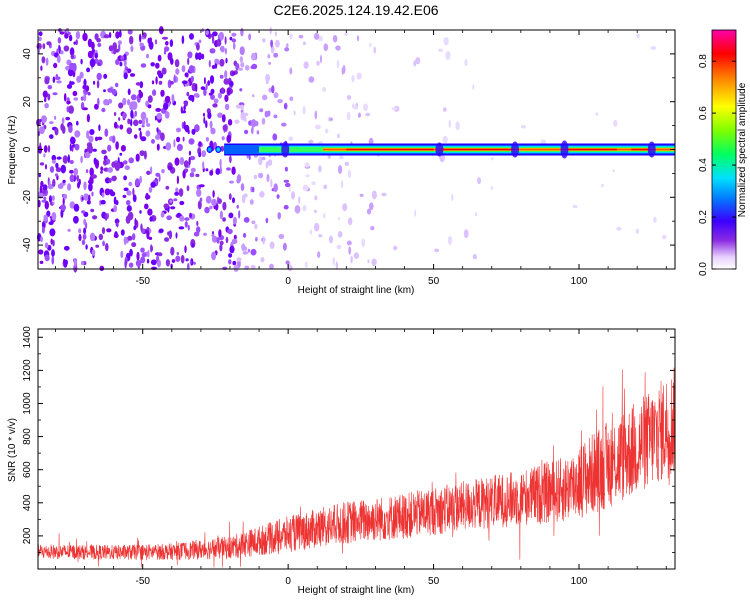  Describe the element at coordinates (641, 149) in the screenshot. I see `spectrogram-signal-core` at that location.